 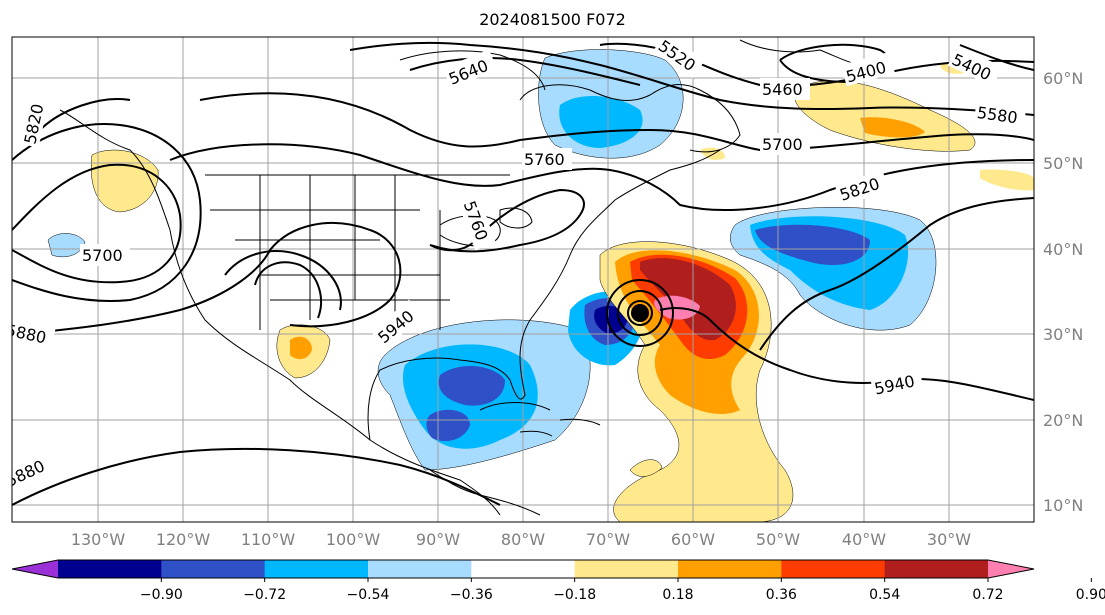 What do you see at coordinates (368, 595) in the screenshot?
I see `colorbar-tick-label: −0.54` at bounding box center [368, 595].